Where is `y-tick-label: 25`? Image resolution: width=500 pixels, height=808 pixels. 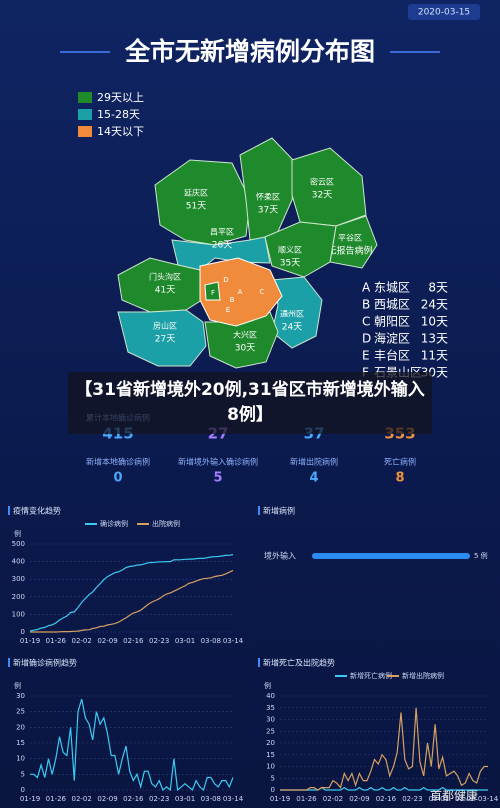
y-tick-label: 25 is located at coordinates (20, 712).